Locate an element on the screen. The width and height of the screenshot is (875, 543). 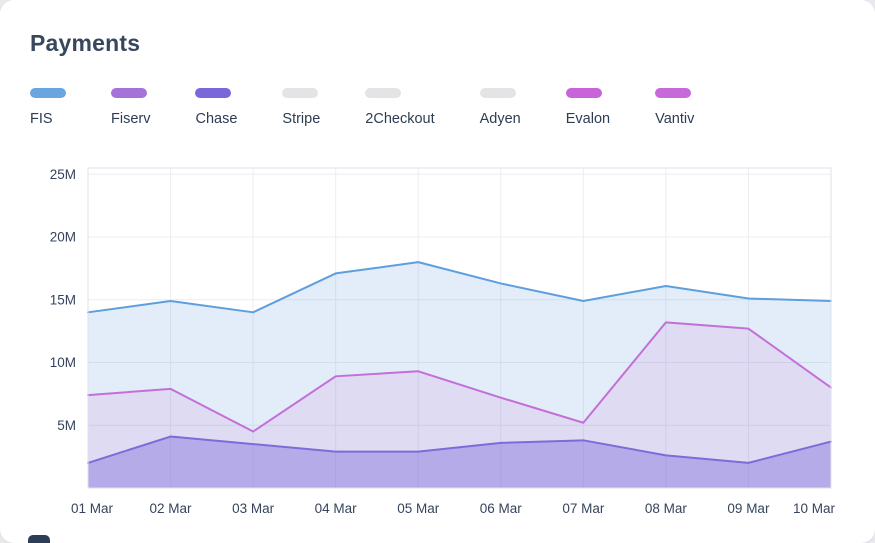
series-area-chase is located at coordinates (459, 462).